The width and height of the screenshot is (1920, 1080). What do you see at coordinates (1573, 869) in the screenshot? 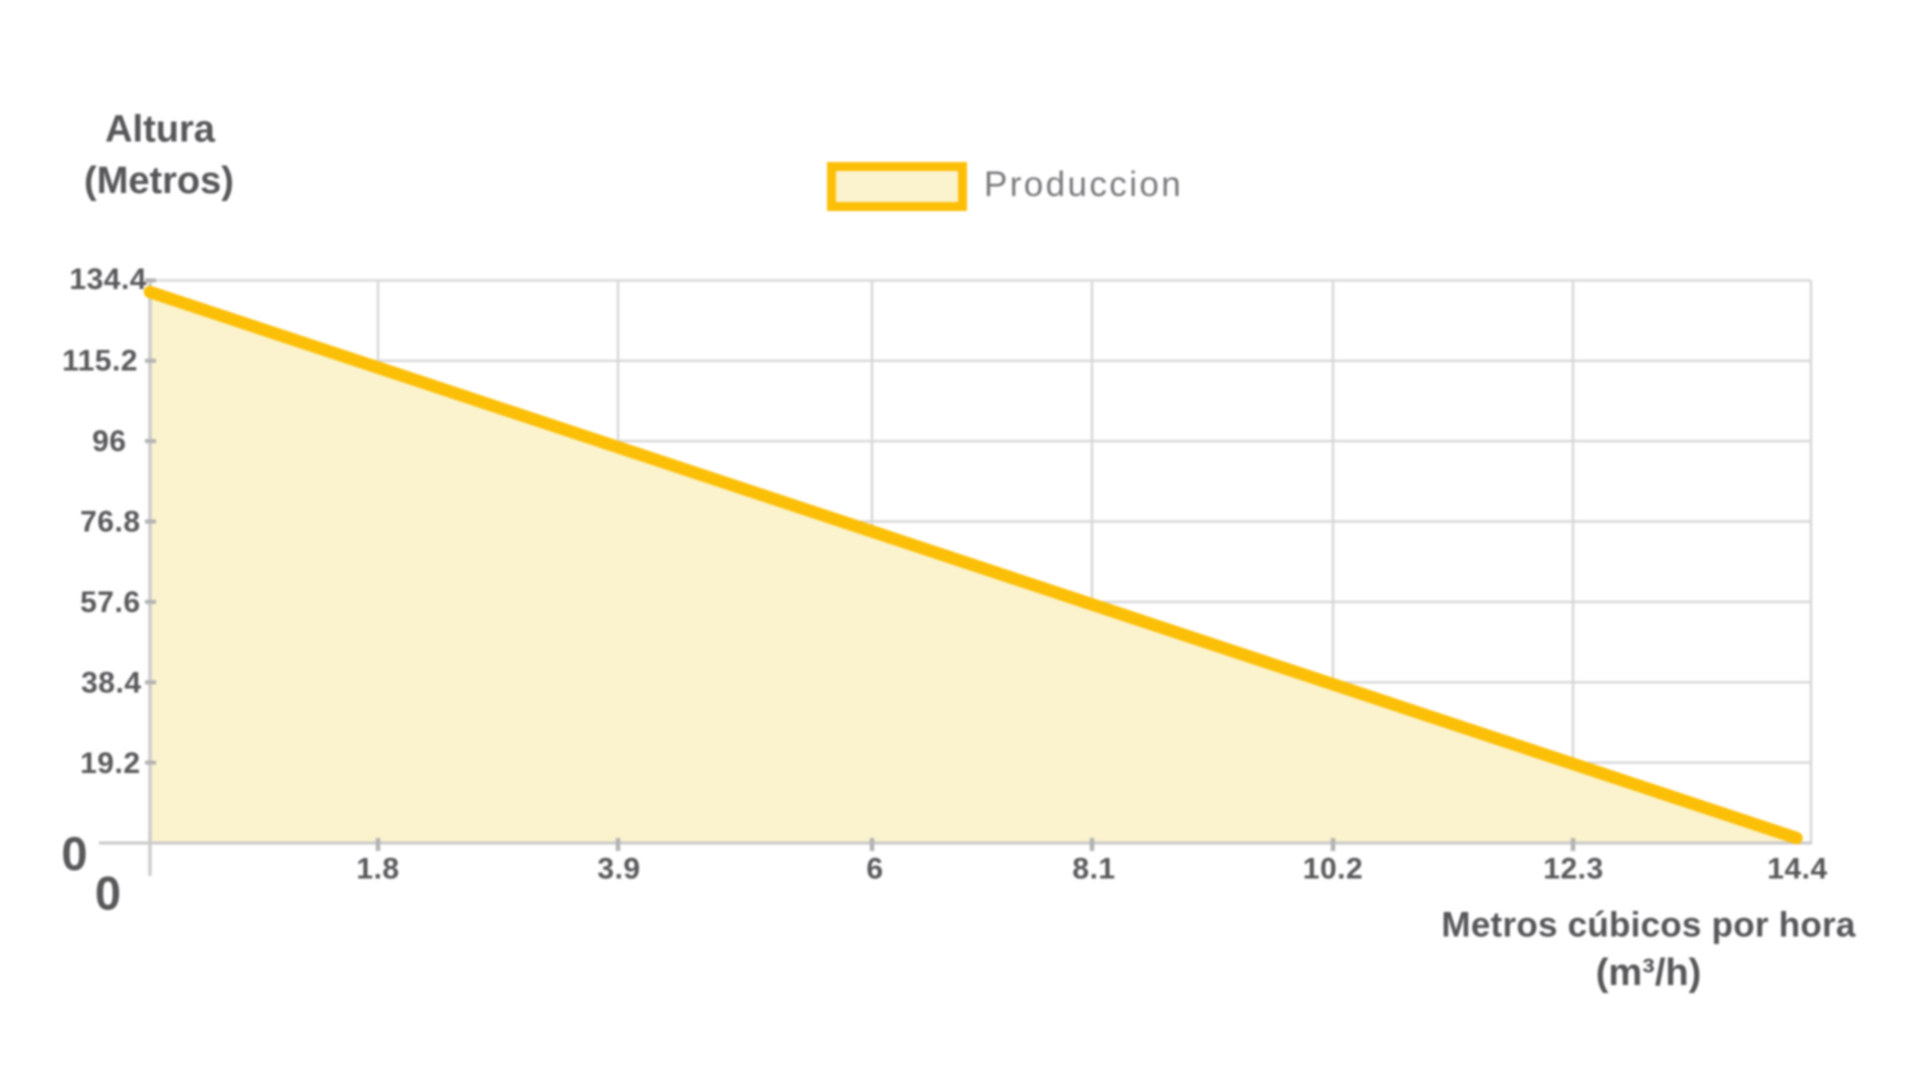
I see `svg-text: 12.3` at bounding box center [1573, 869].